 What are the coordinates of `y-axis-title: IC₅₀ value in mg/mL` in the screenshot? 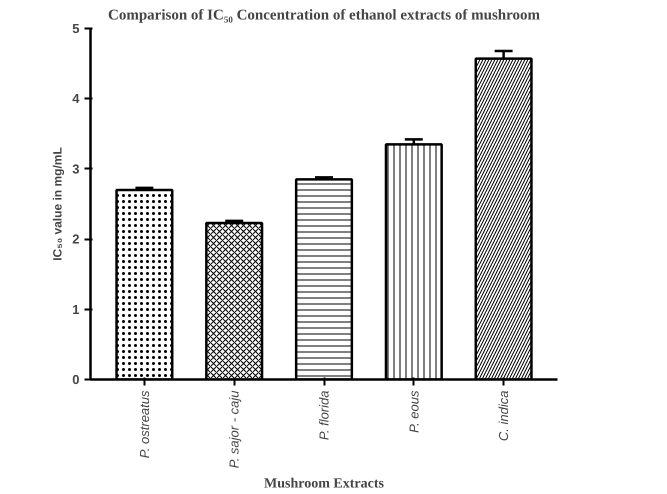 It's located at (57, 204).